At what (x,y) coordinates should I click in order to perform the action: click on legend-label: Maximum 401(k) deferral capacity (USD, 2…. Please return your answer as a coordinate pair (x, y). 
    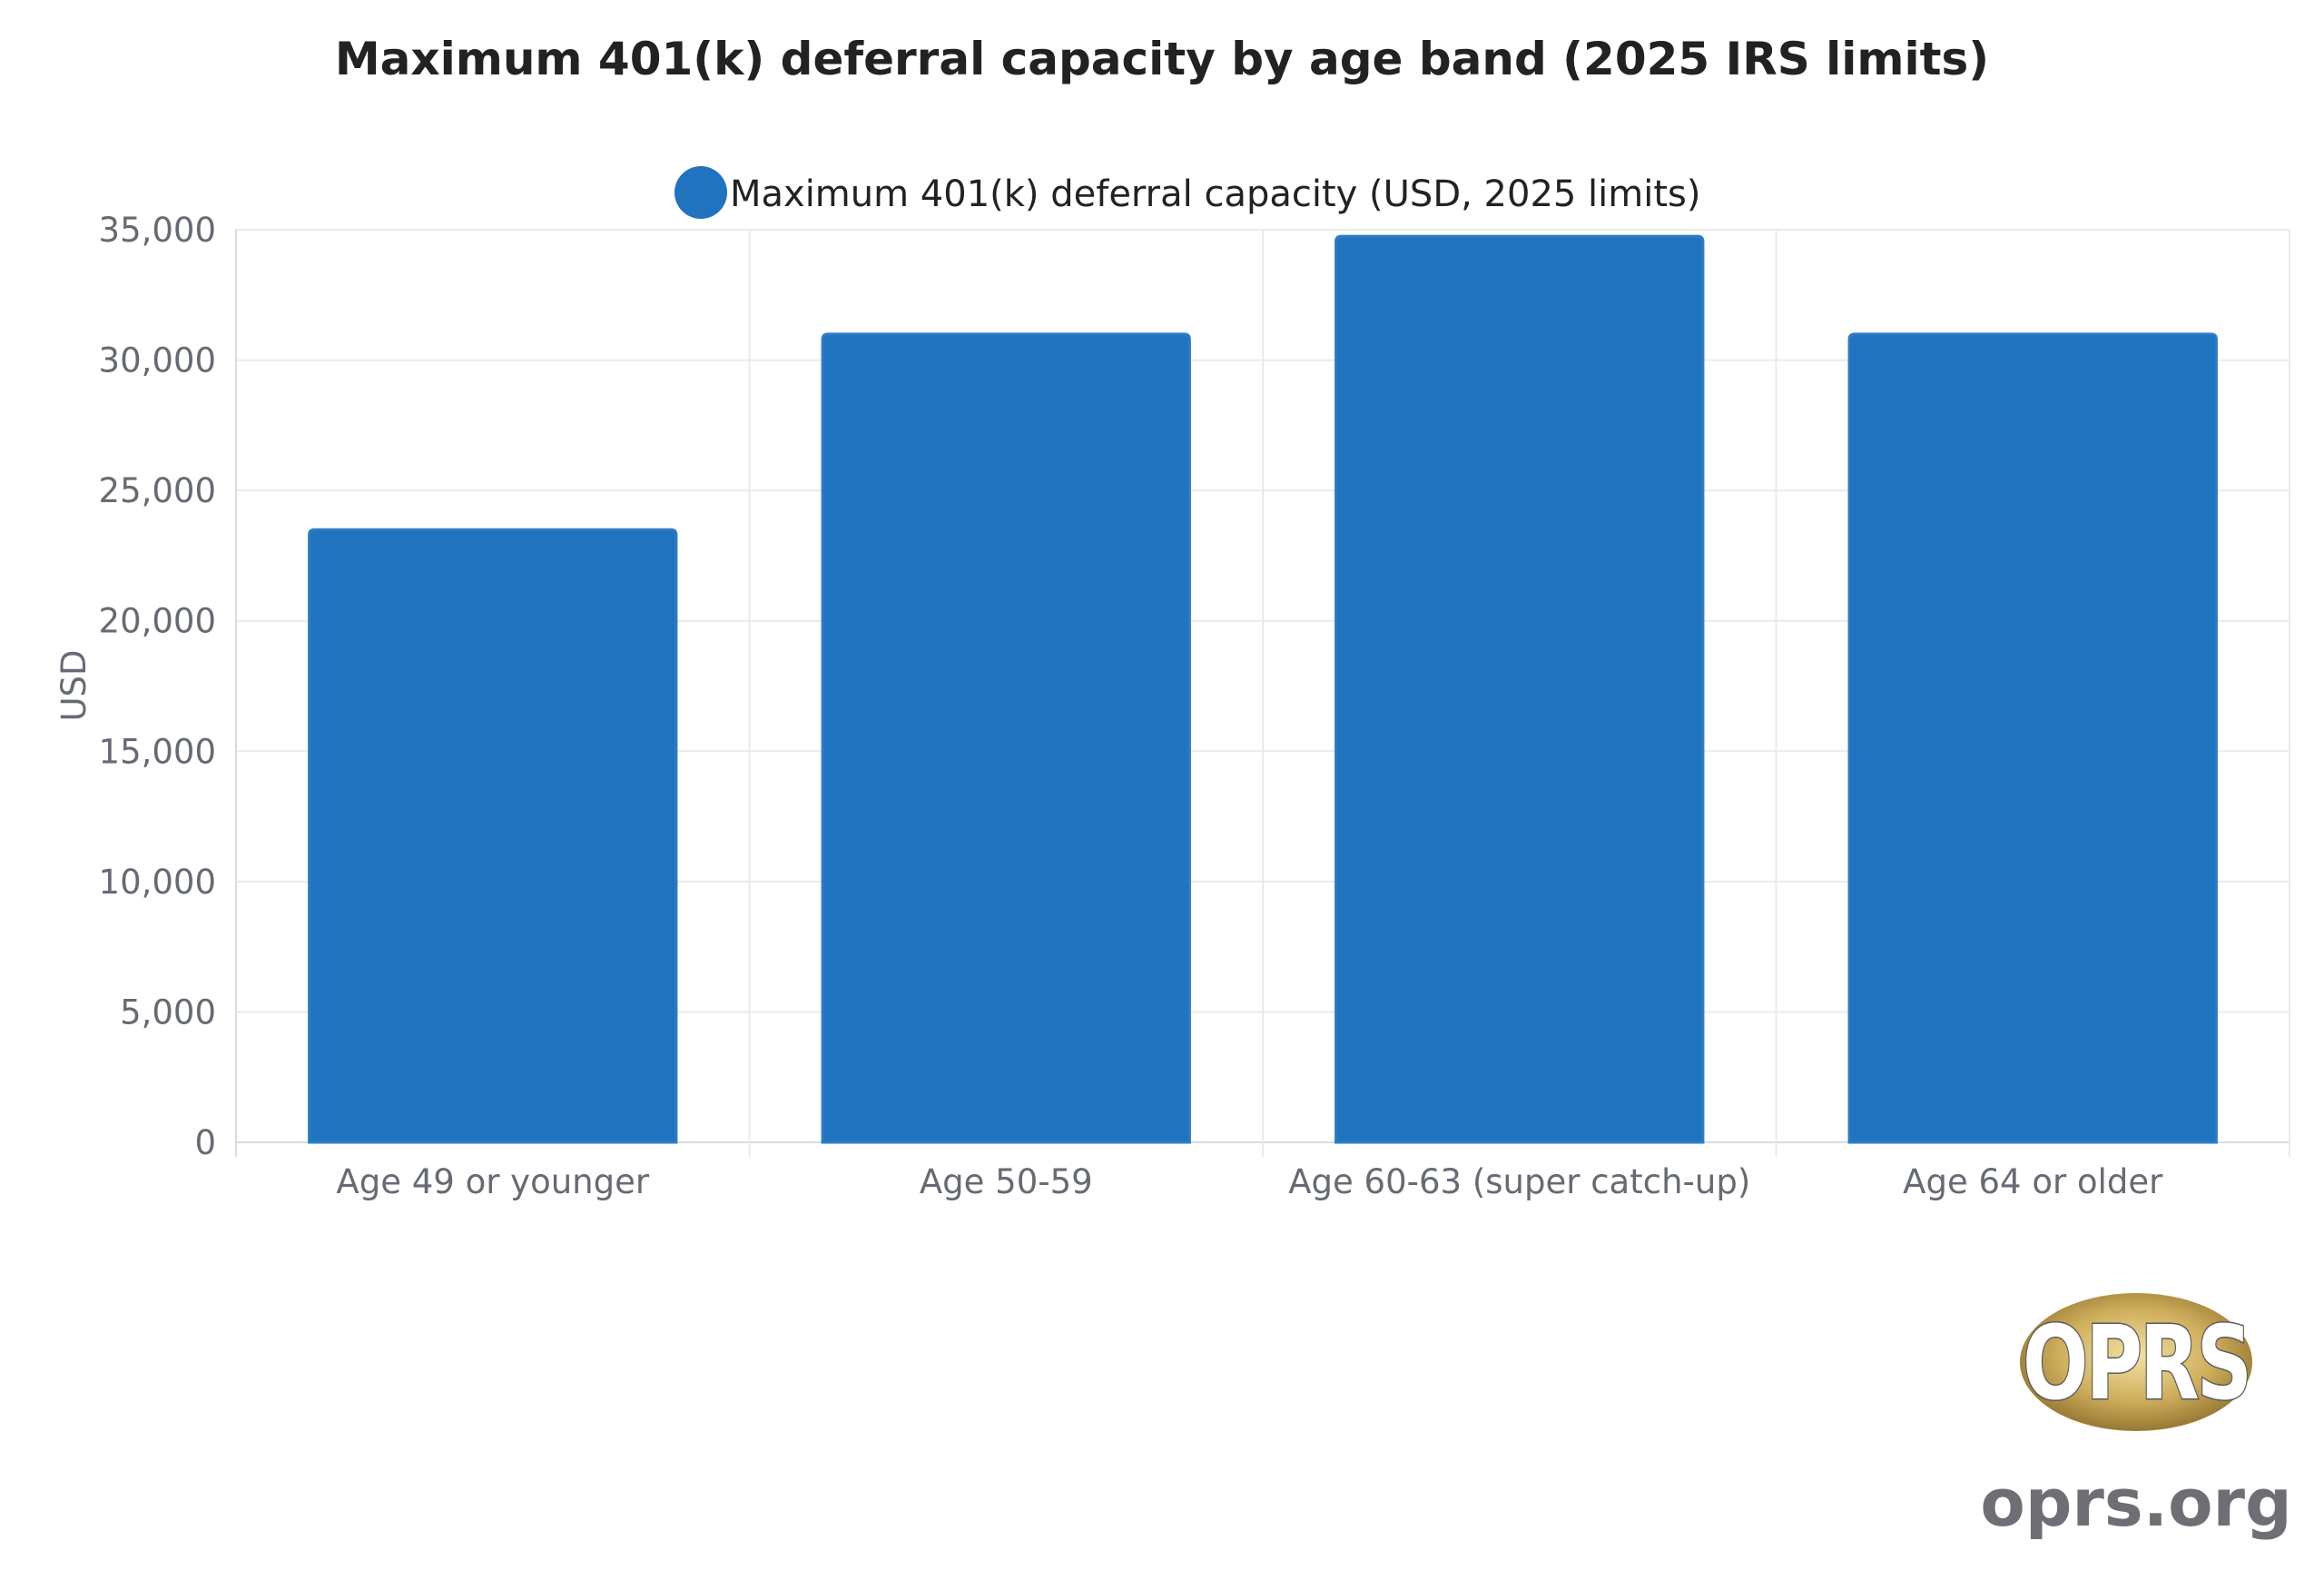
    Looking at the image, I should click on (1215, 194).